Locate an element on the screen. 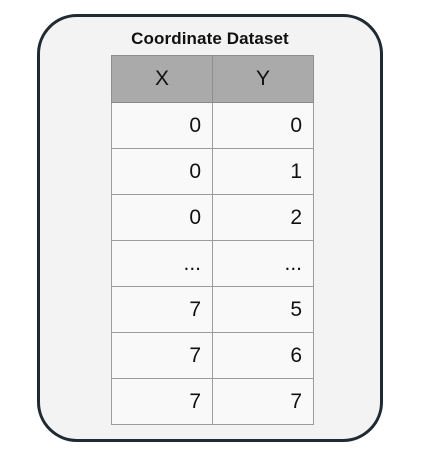  table-header-row: X Y is located at coordinates (212, 79).